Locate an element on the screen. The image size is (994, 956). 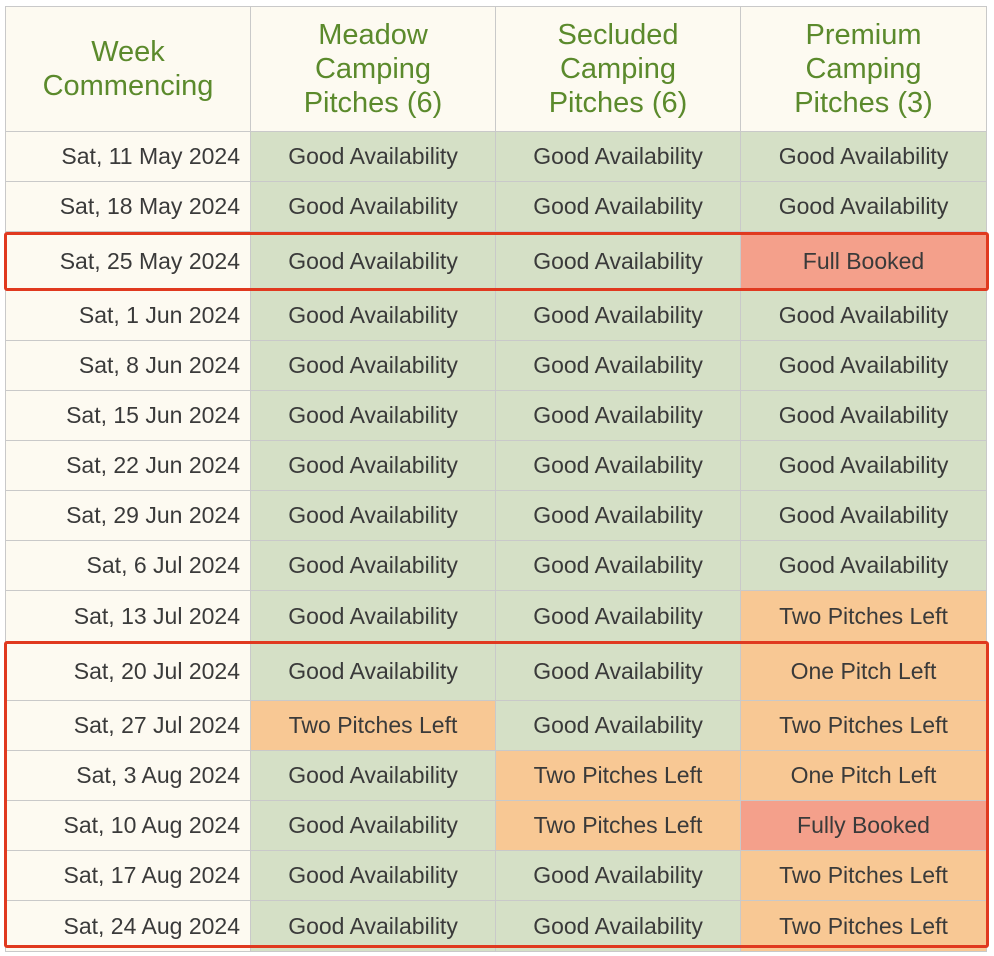
premium-availability-cell: Fully Booked is located at coordinates (863, 825).